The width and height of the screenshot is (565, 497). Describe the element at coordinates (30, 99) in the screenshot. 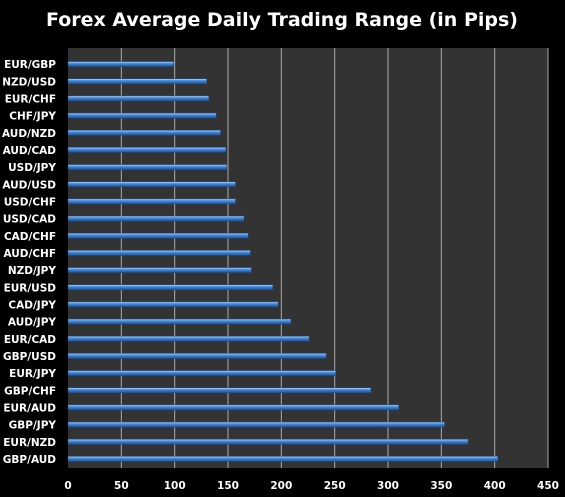

I see `category-label-eur-chf: EUR/CHF` at that location.